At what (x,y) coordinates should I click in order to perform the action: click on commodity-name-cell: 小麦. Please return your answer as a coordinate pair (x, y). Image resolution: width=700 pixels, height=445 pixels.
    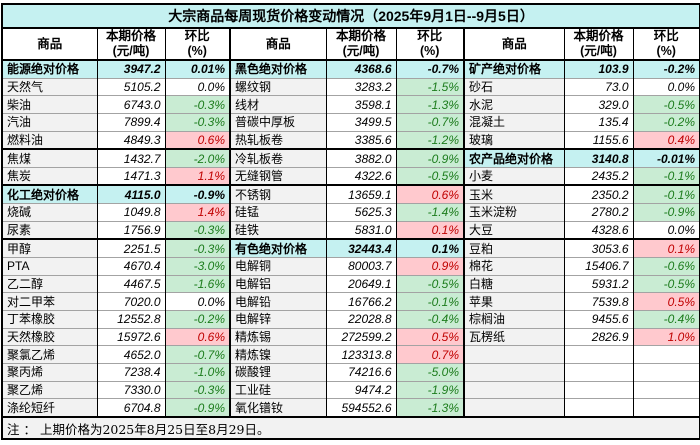
    Looking at the image, I should click on (513, 176).